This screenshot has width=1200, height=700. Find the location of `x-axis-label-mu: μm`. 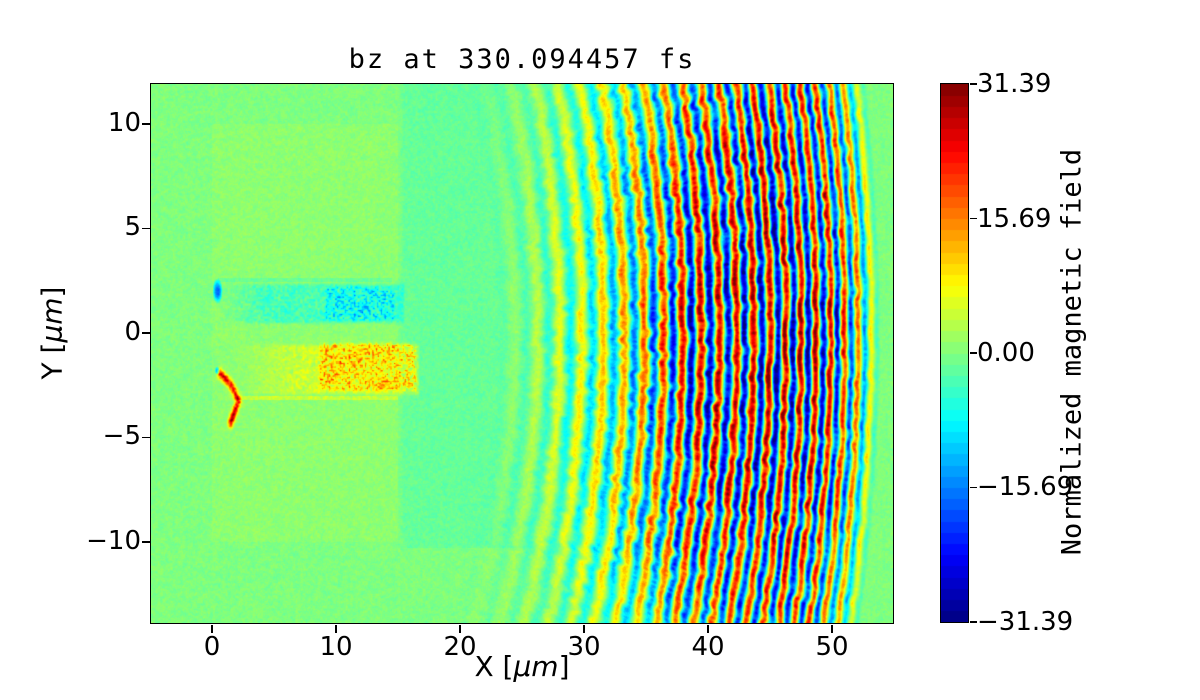

x-axis-label-mu: μm is located at coordinates (536, 666).